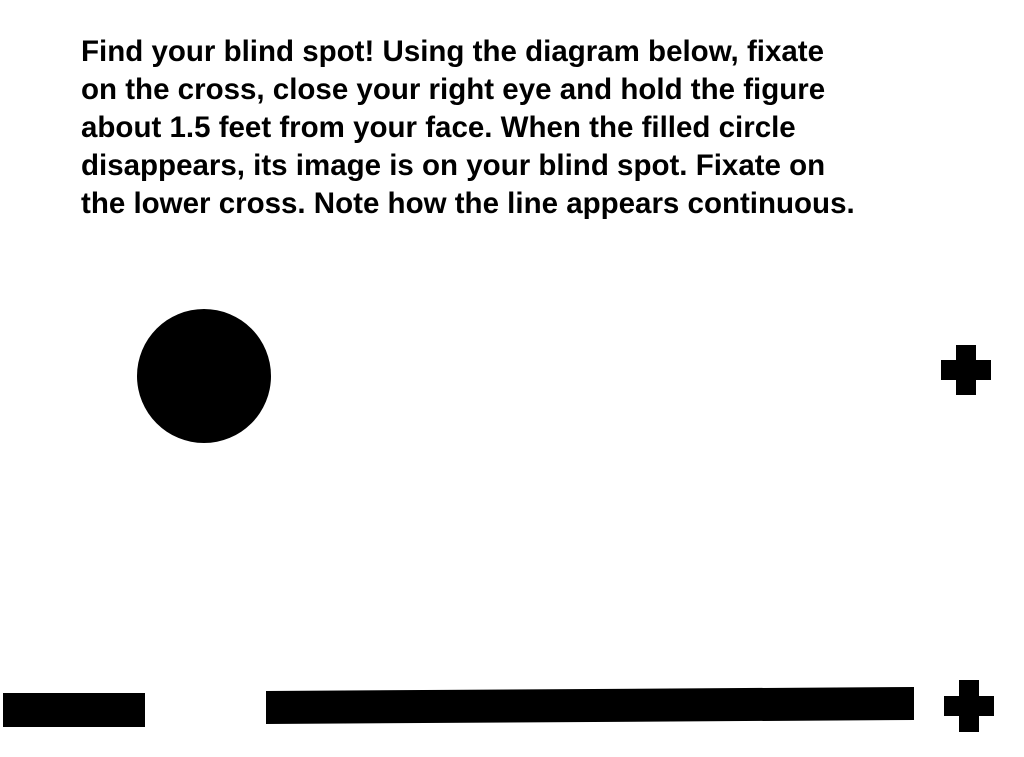 This screenshot has width=1024, height=757. I want to click on upper-cross-horizontal-bar, so click(966, 370).